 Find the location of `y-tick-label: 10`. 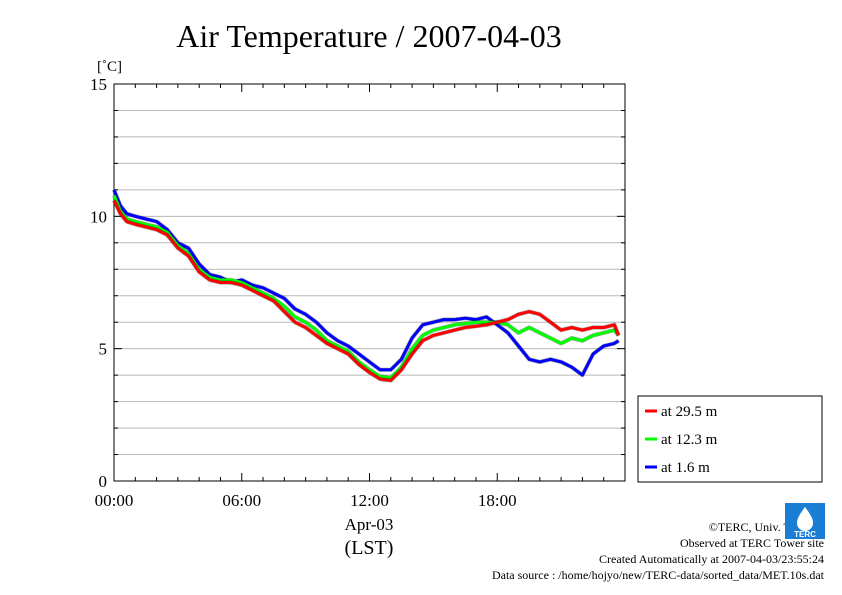

y-tick-label: 10 is located at coordinates (98, 216).